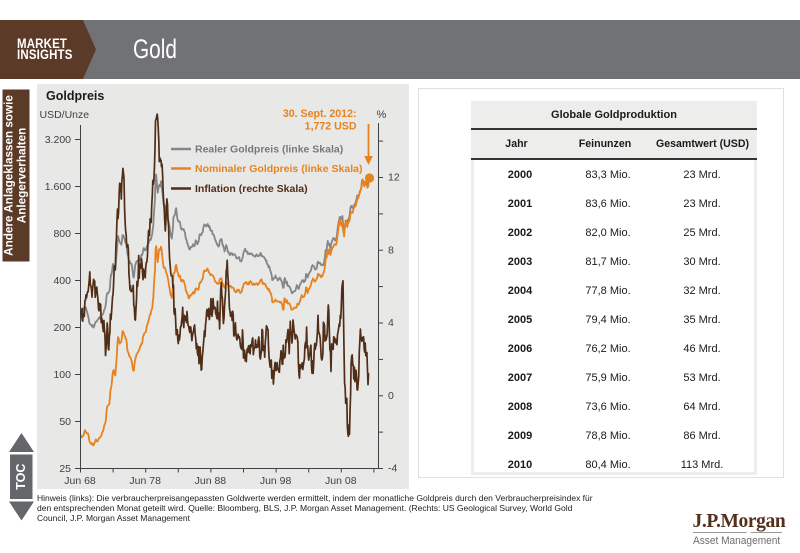 The height and width of the screenshot is (553, 800). Describe the element at coordinates (391, 250) in the screenshot. I see `svg-text: 8` at that location.